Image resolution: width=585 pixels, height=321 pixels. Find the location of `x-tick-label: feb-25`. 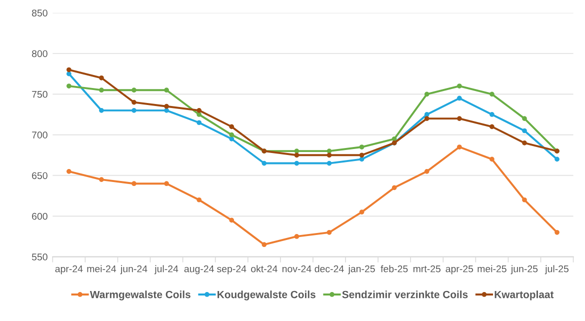

x-tick-label: feb-25 is located at coordinates (394, 268).